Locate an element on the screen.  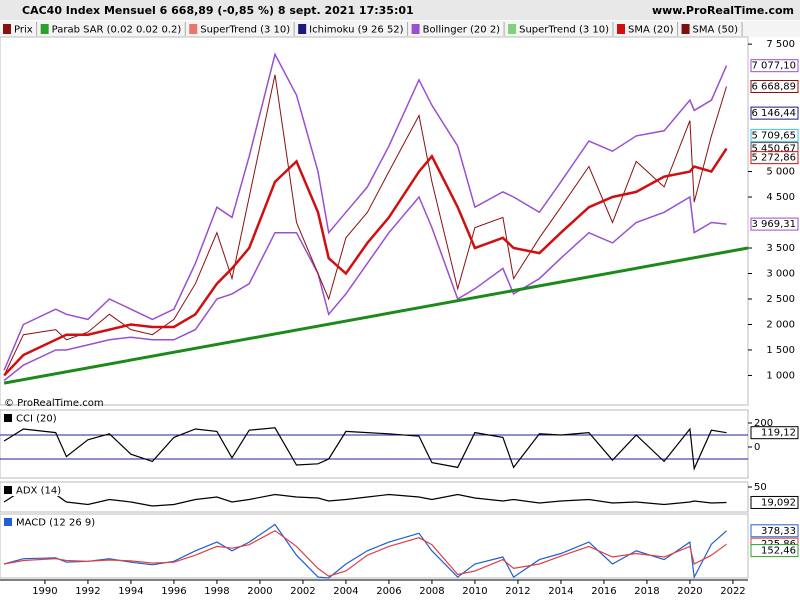
x-tick-label: 1992 is located at coordinates (87, 591).